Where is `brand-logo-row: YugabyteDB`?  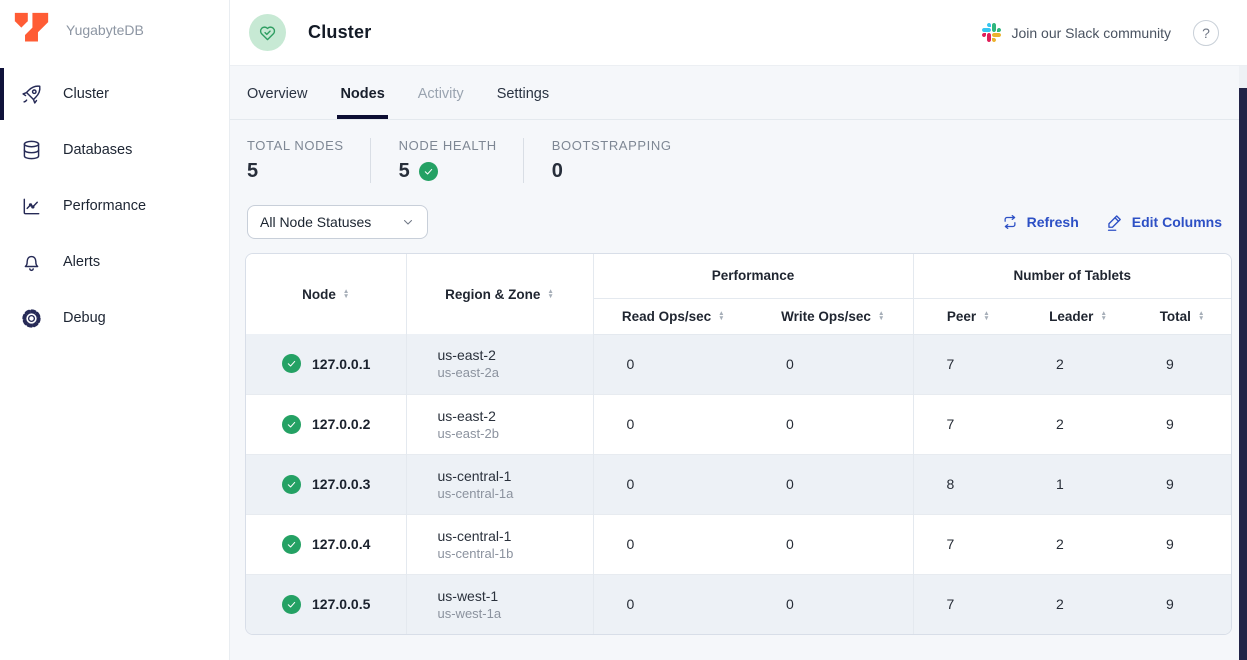 brand-logo-row: YugabyteDB is located at coordinates (114, 31).